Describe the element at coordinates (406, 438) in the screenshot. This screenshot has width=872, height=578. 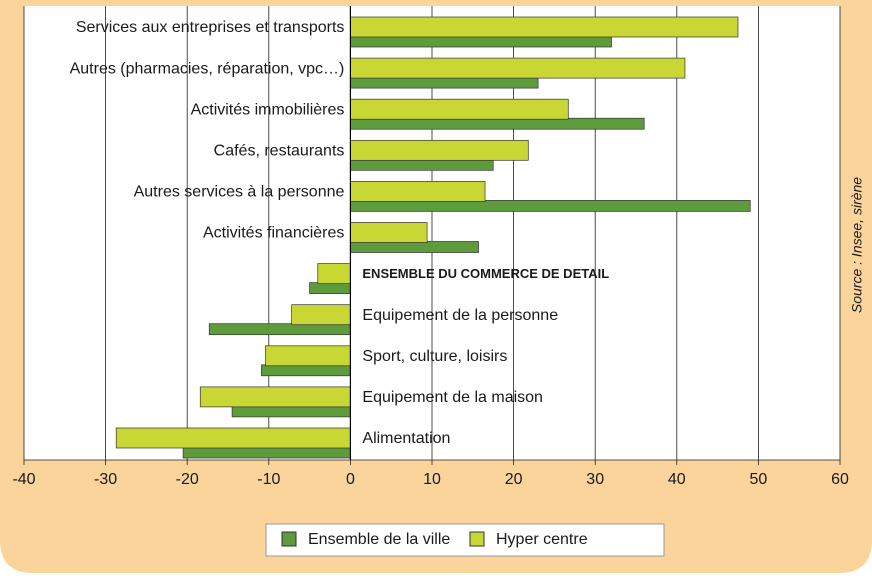
I see `category-label: Alimentation` at that location.